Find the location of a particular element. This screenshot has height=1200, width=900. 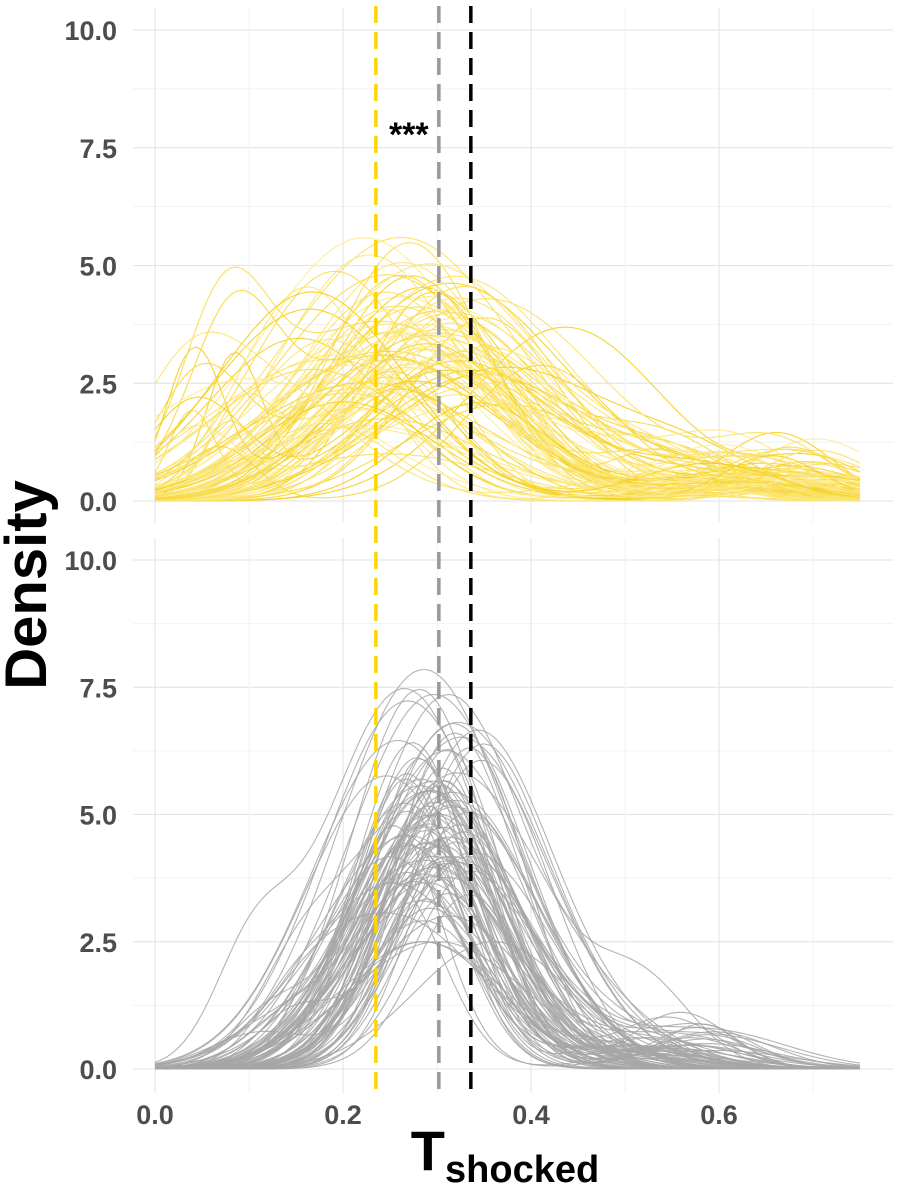

x-tick-label: 0.4 is located at coordinates (531, 1115).